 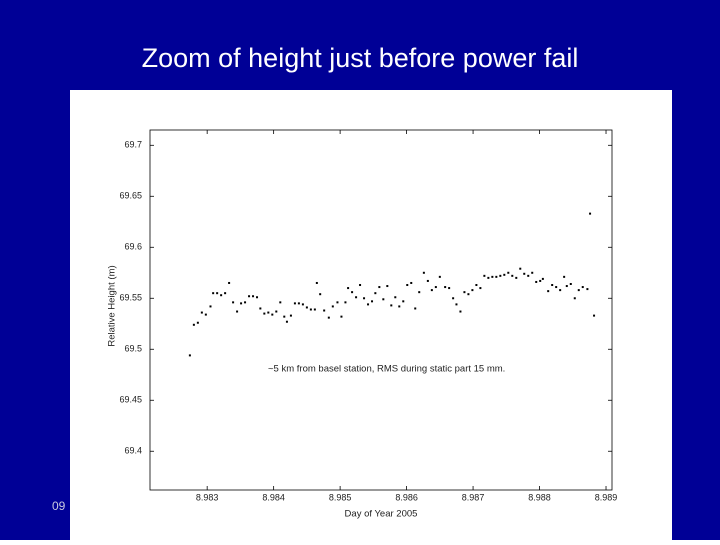 What do you see at coordinates (360, 58) in the screenshot?
I see `slide-title: Zoom of height just before power fail` at bounding box center [360, 58].